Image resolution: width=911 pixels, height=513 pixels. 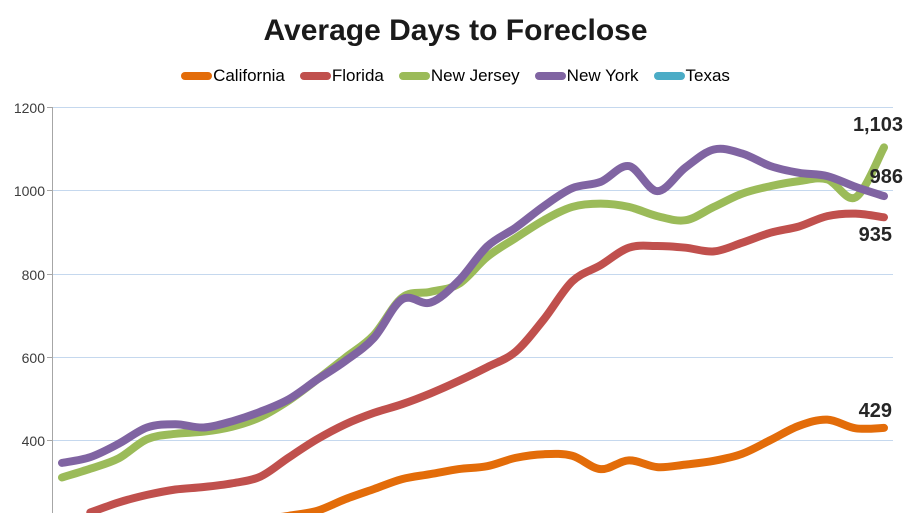 What do you see at coordinates (550, 76) in the screenshot?
I see `new-york-series-swatch-icon` at bounding box center [550, 76].